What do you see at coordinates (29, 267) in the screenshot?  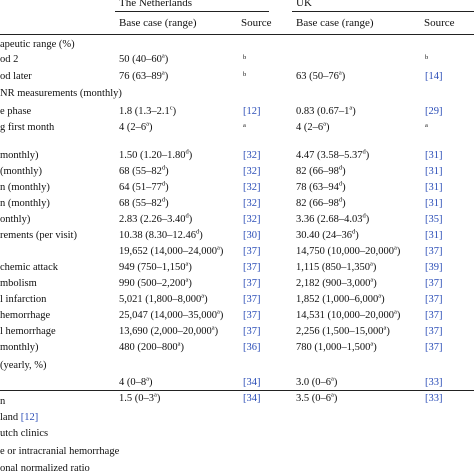 I see `row-label: chemic attack` at bounding box center [29, 267].